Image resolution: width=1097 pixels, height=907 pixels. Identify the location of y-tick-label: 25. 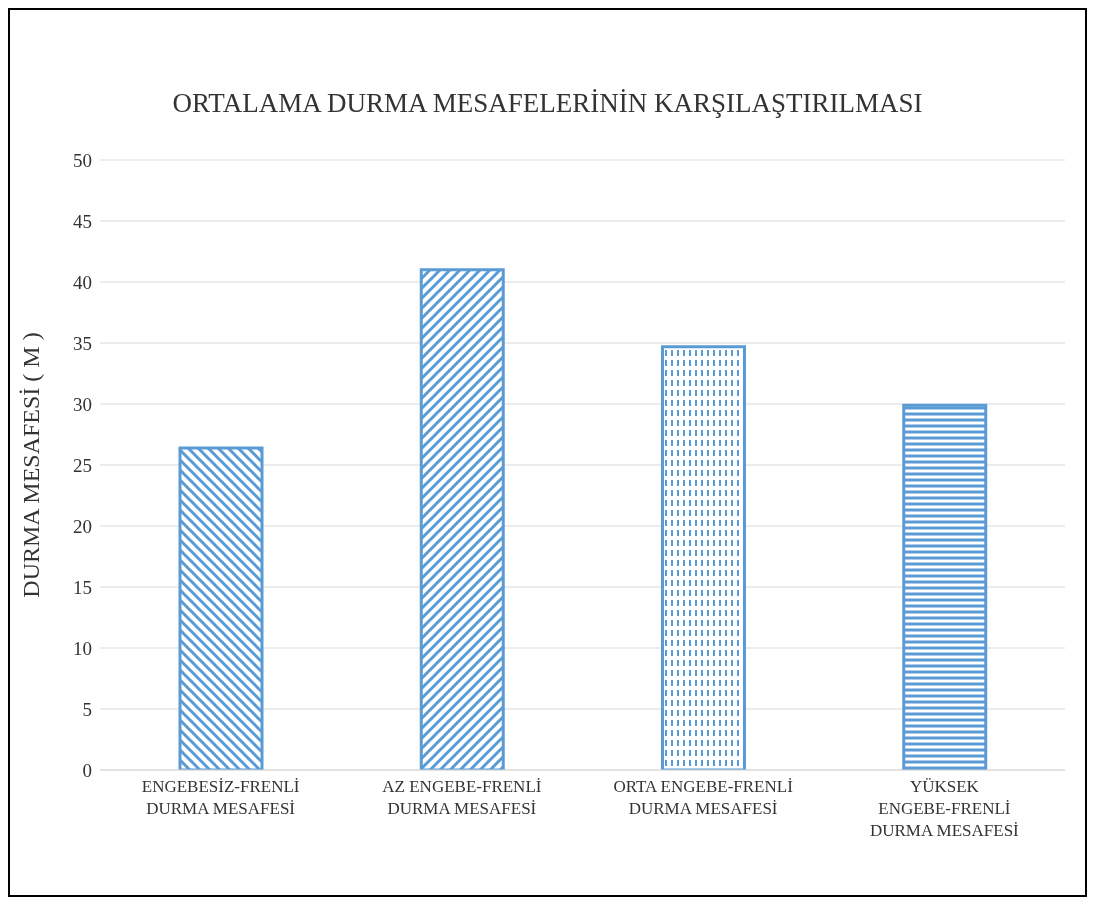
(82, 465).